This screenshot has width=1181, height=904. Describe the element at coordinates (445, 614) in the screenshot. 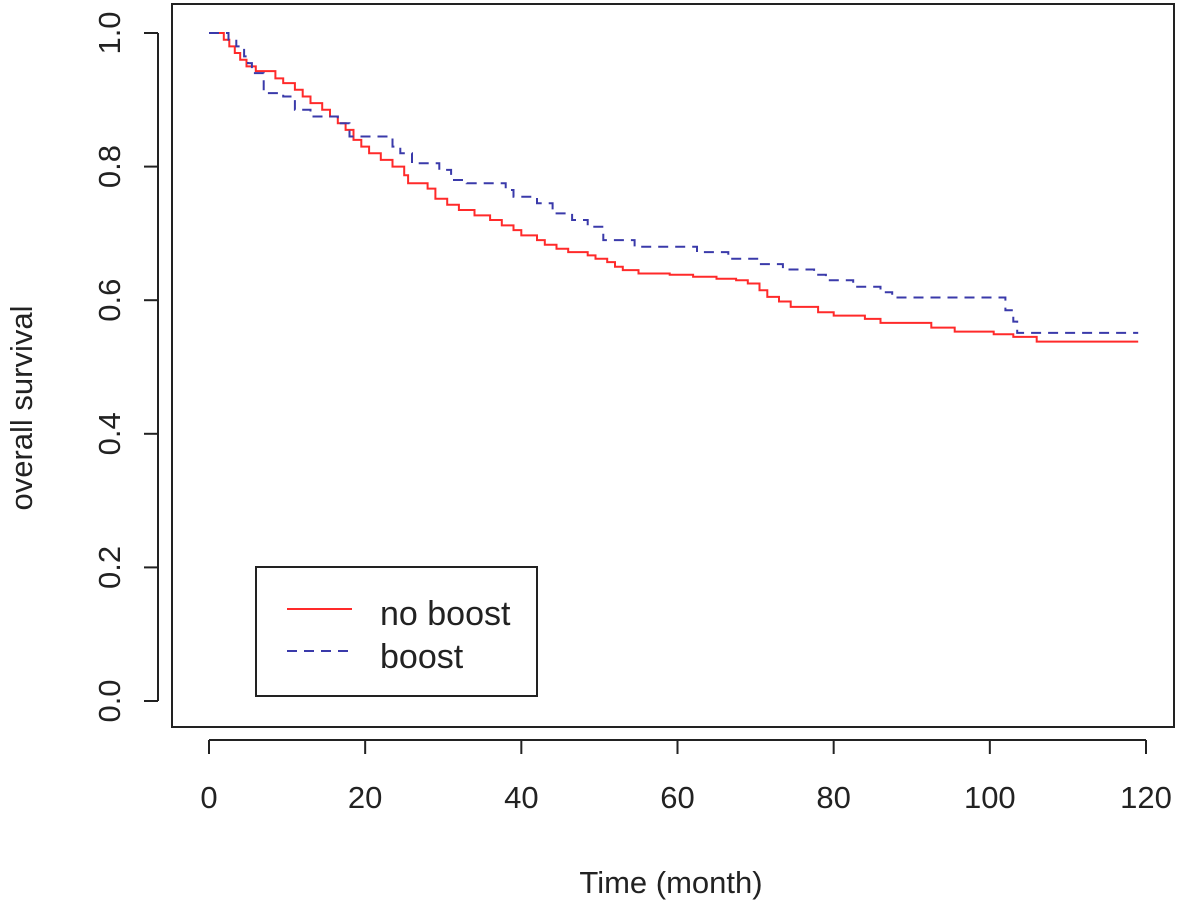

I see `legend-label-no-boost: no boost` at that location.